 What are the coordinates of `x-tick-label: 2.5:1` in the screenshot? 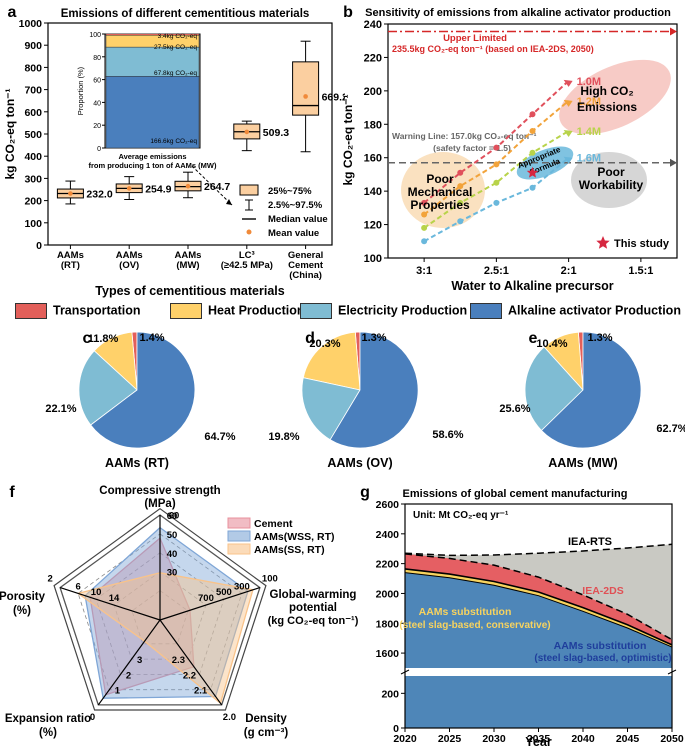 It's located at (496, 271).